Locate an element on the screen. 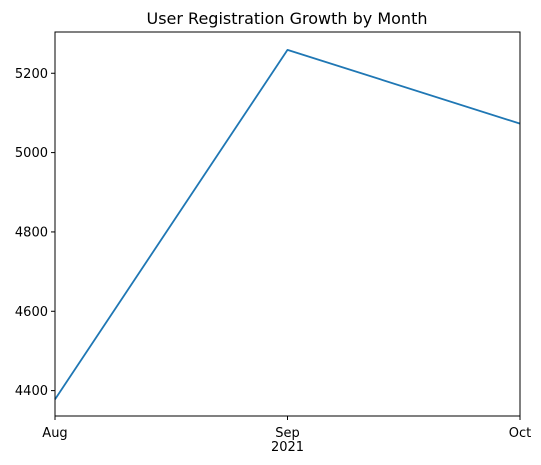  x-tick-label: Aug is located at coordinates (54, 433).